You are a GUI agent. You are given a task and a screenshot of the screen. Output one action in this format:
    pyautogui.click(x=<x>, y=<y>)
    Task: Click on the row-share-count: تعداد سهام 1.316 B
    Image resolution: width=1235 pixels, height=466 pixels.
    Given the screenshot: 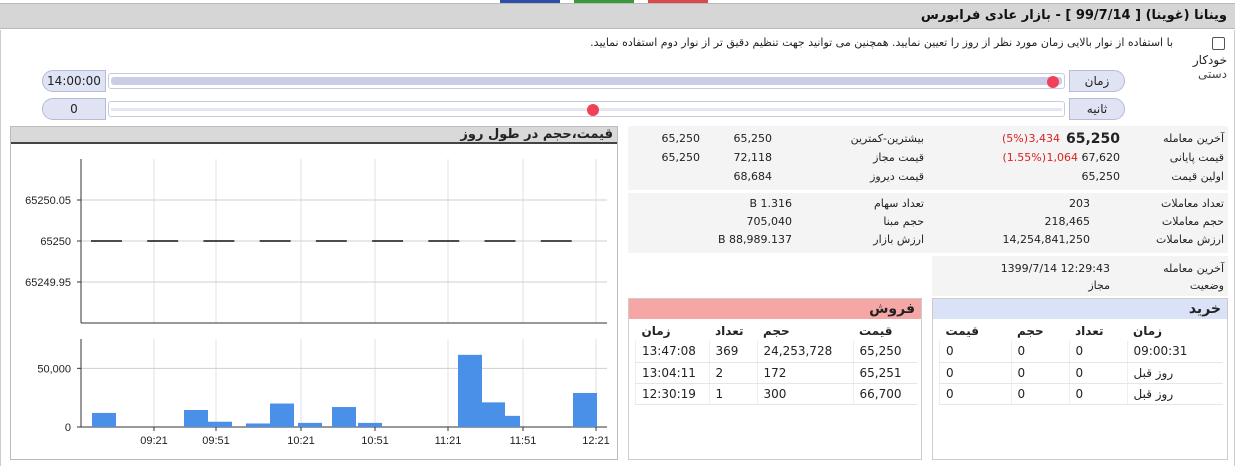 What is the action you would take?
    pyautogui.click(x=778, y=204)
    